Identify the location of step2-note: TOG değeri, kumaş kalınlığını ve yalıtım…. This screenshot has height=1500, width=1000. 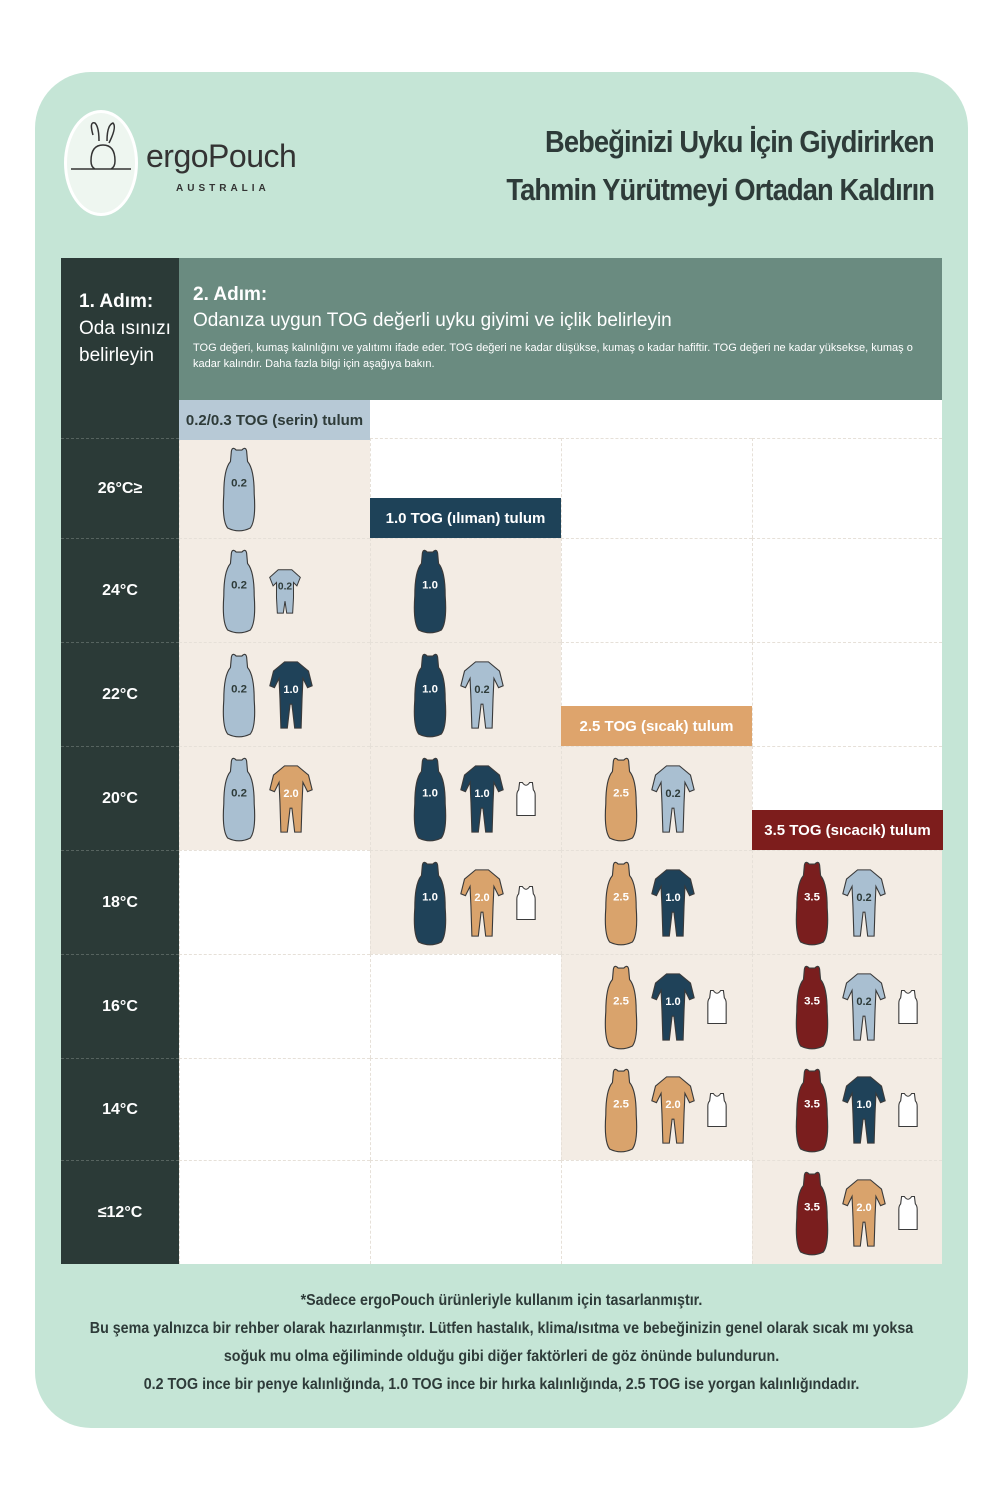
(553, 356).